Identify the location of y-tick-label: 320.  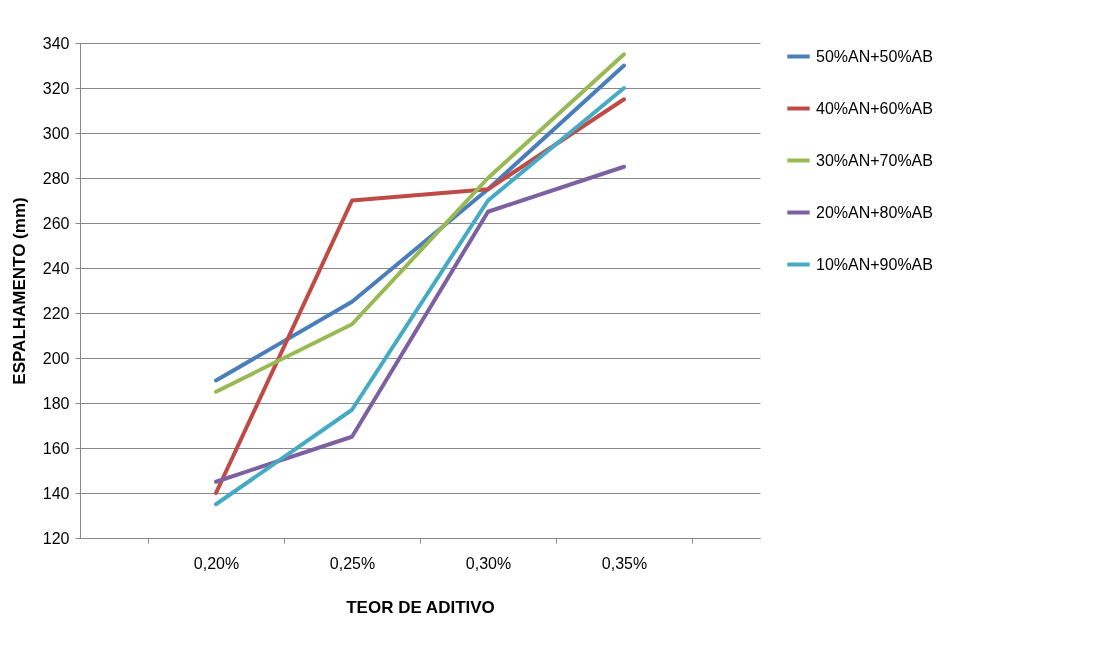
(56, 88).